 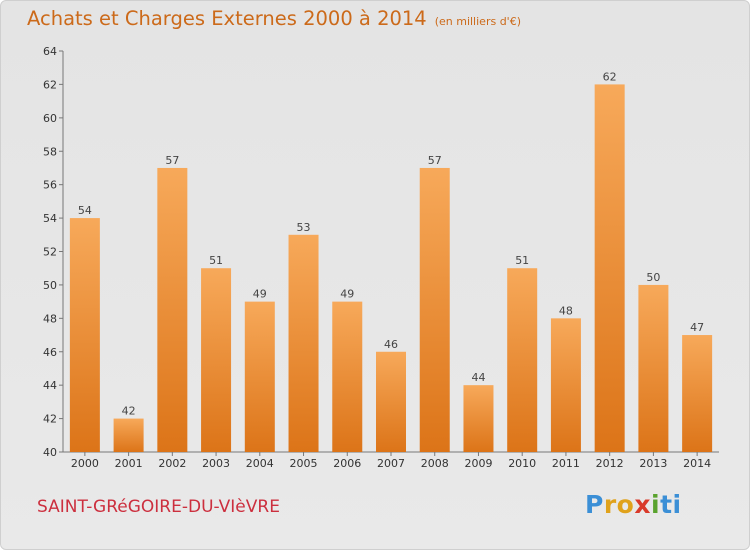 I want to click on y-tick-label: 44, so click(x=50, y=385).